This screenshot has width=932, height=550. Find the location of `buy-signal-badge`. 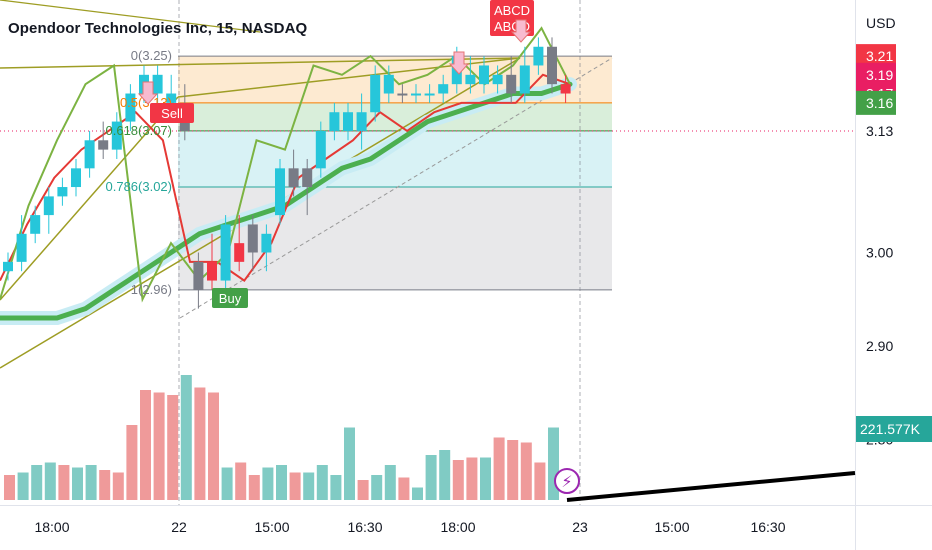

buy-signal-badge is located at coordinates (230, 298).